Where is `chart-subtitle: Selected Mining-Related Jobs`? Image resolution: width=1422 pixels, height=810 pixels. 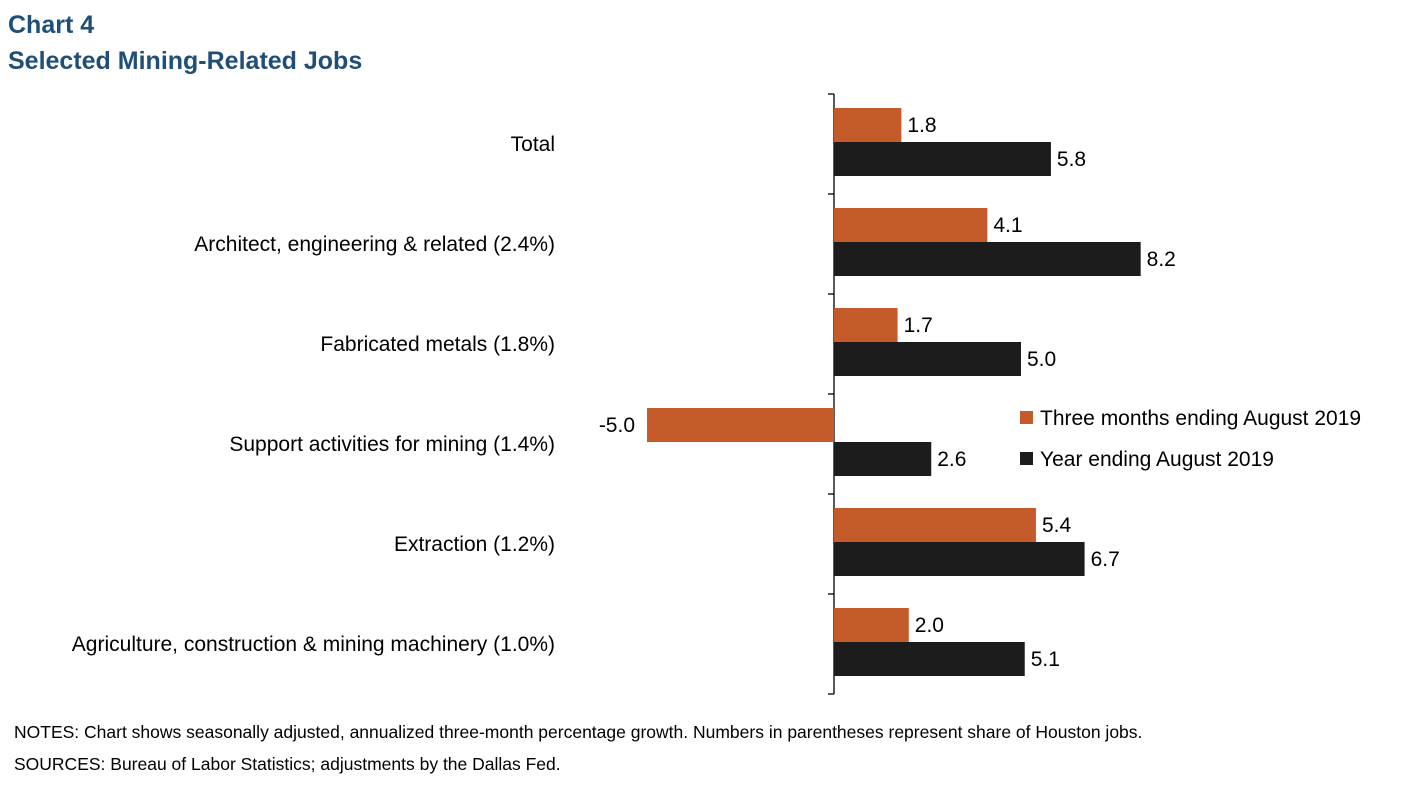 chart-subtitle: Selected Mining-Related Jobs is located at coordinates (185, 61).